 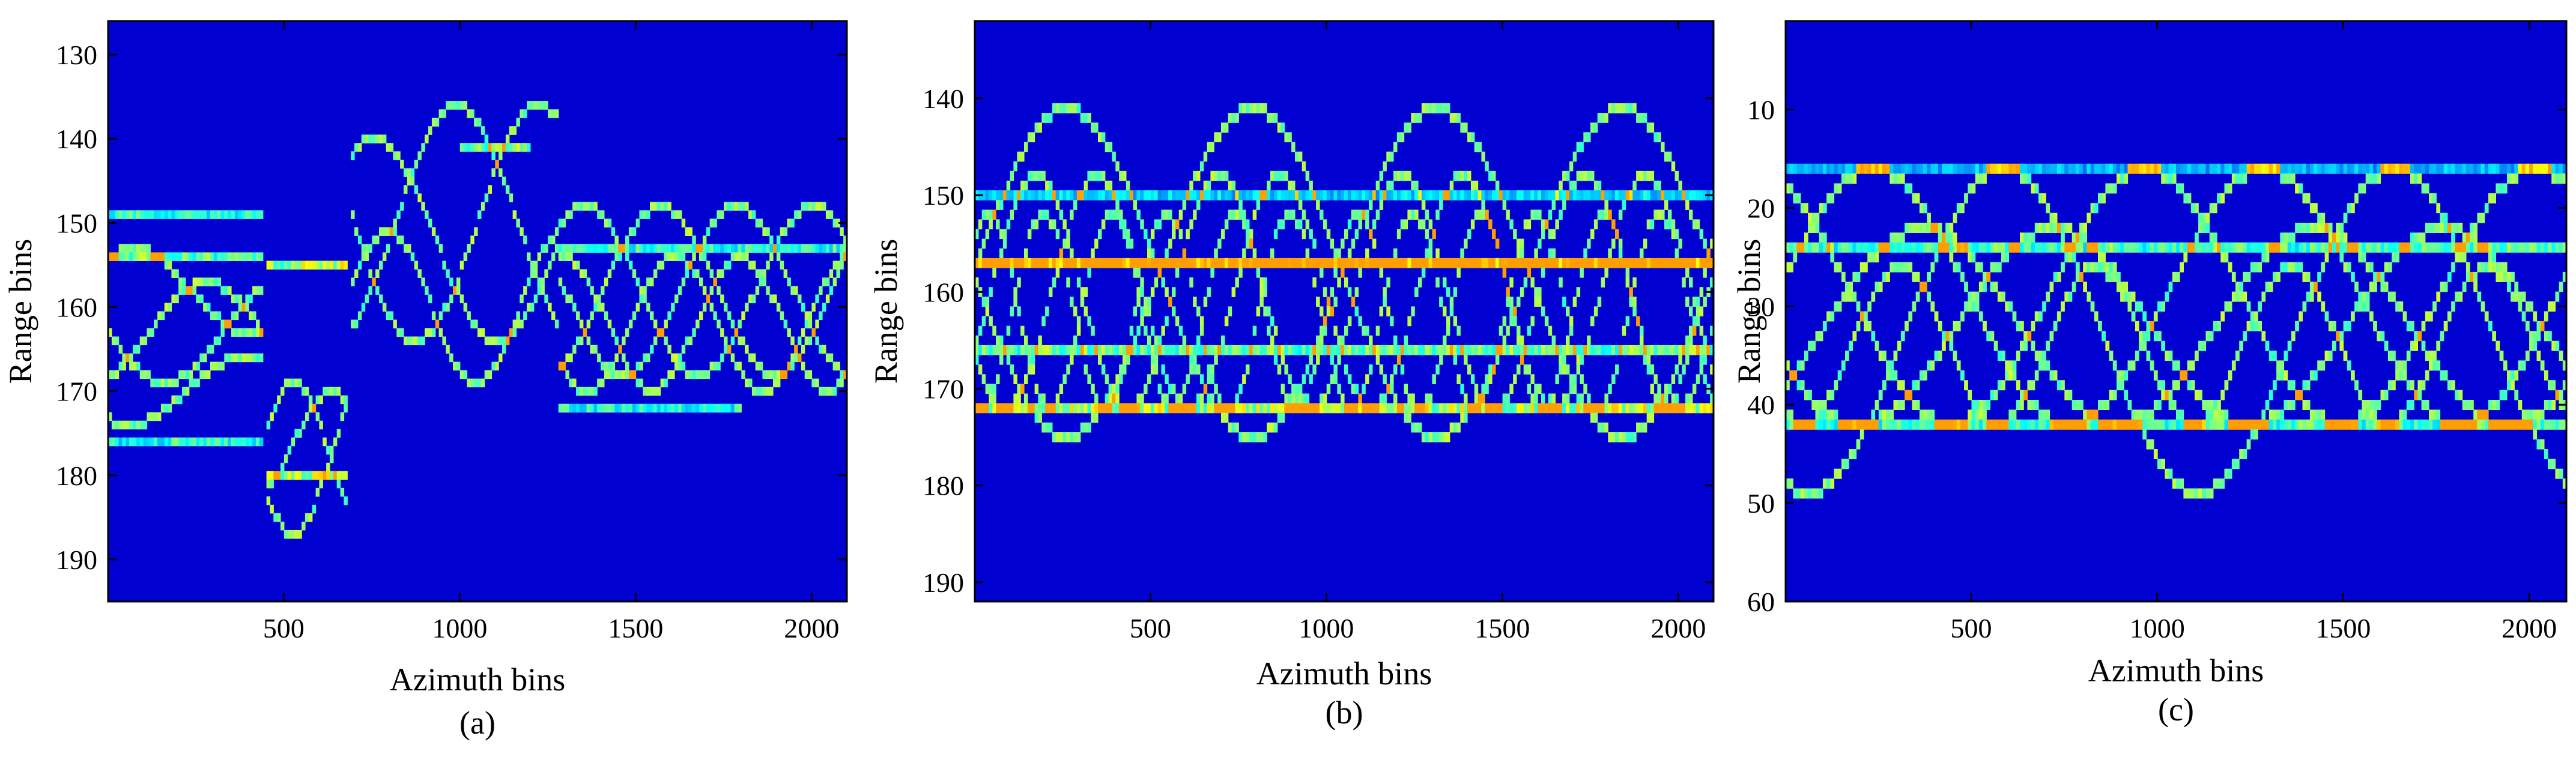 I want to click on y-axis-label: Range bins, so click(x=1749, y=311).